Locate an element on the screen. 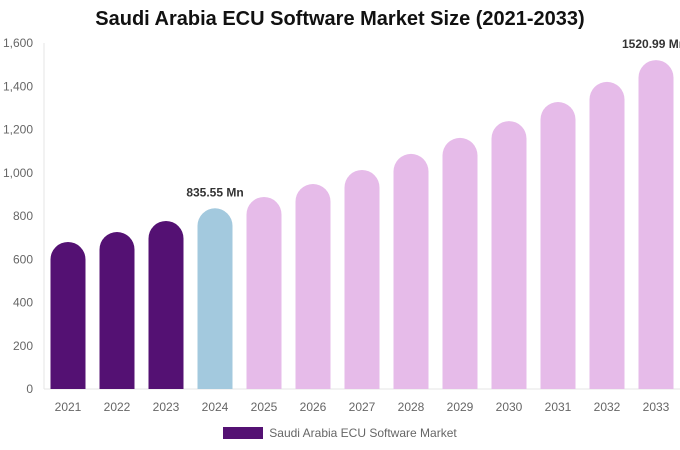 The image size is (680, 450). x-tick-label: 2025 is located at coordinates (264, 407).